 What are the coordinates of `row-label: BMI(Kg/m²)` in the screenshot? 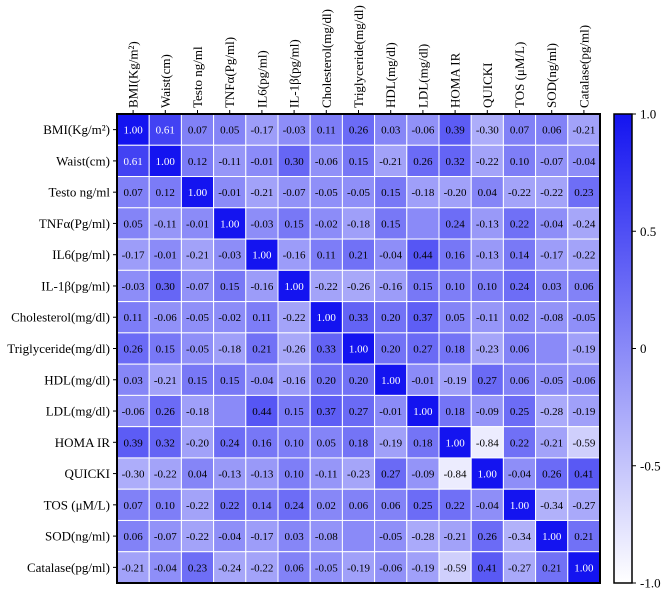 It's located at (76, 129).